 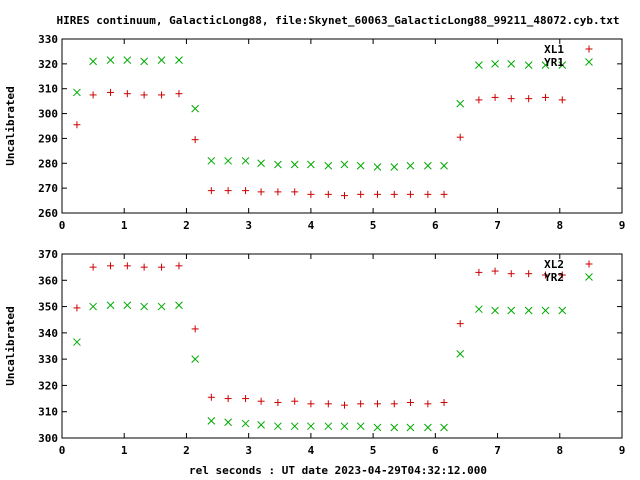 What do you see at coordinates (48, 307) in the screenshot?
I see `y-tick-label: 350` at bounding box center [48, 307].